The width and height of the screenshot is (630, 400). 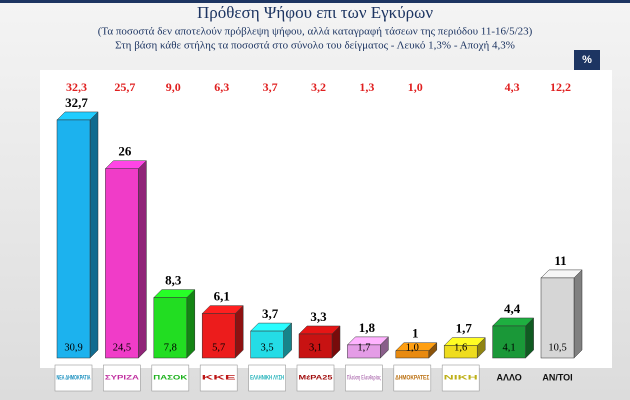 What do you see at coordinates (512, 308) in the screenshot?
I see `bar-value-label: 4,4` at bounding box center [512, 308].